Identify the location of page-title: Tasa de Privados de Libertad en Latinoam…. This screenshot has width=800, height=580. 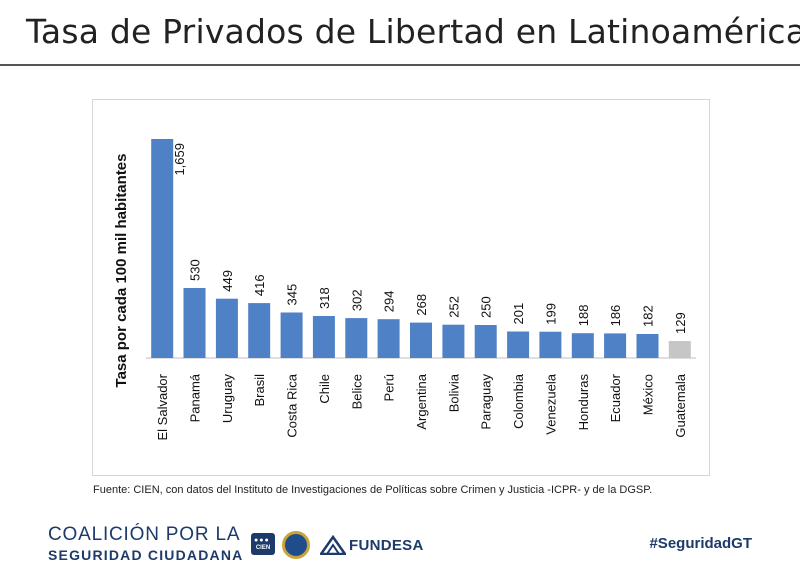
(413, 31).